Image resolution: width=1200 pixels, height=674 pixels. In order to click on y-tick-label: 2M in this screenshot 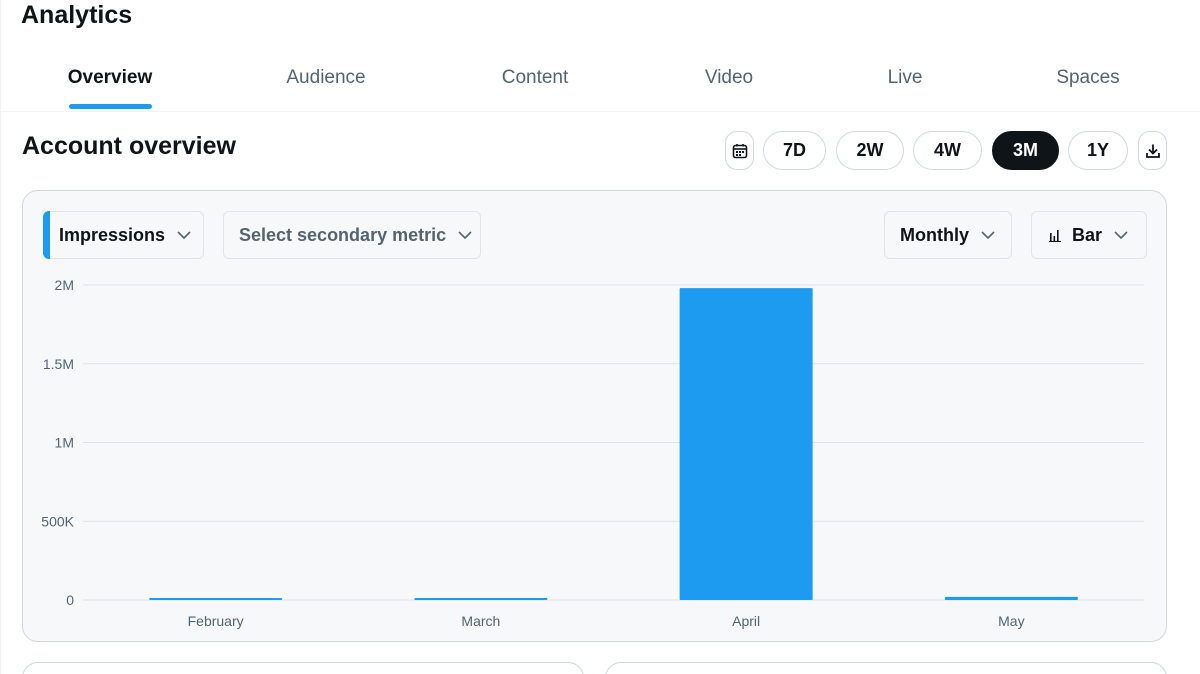, I will do `click(64, 285)`.